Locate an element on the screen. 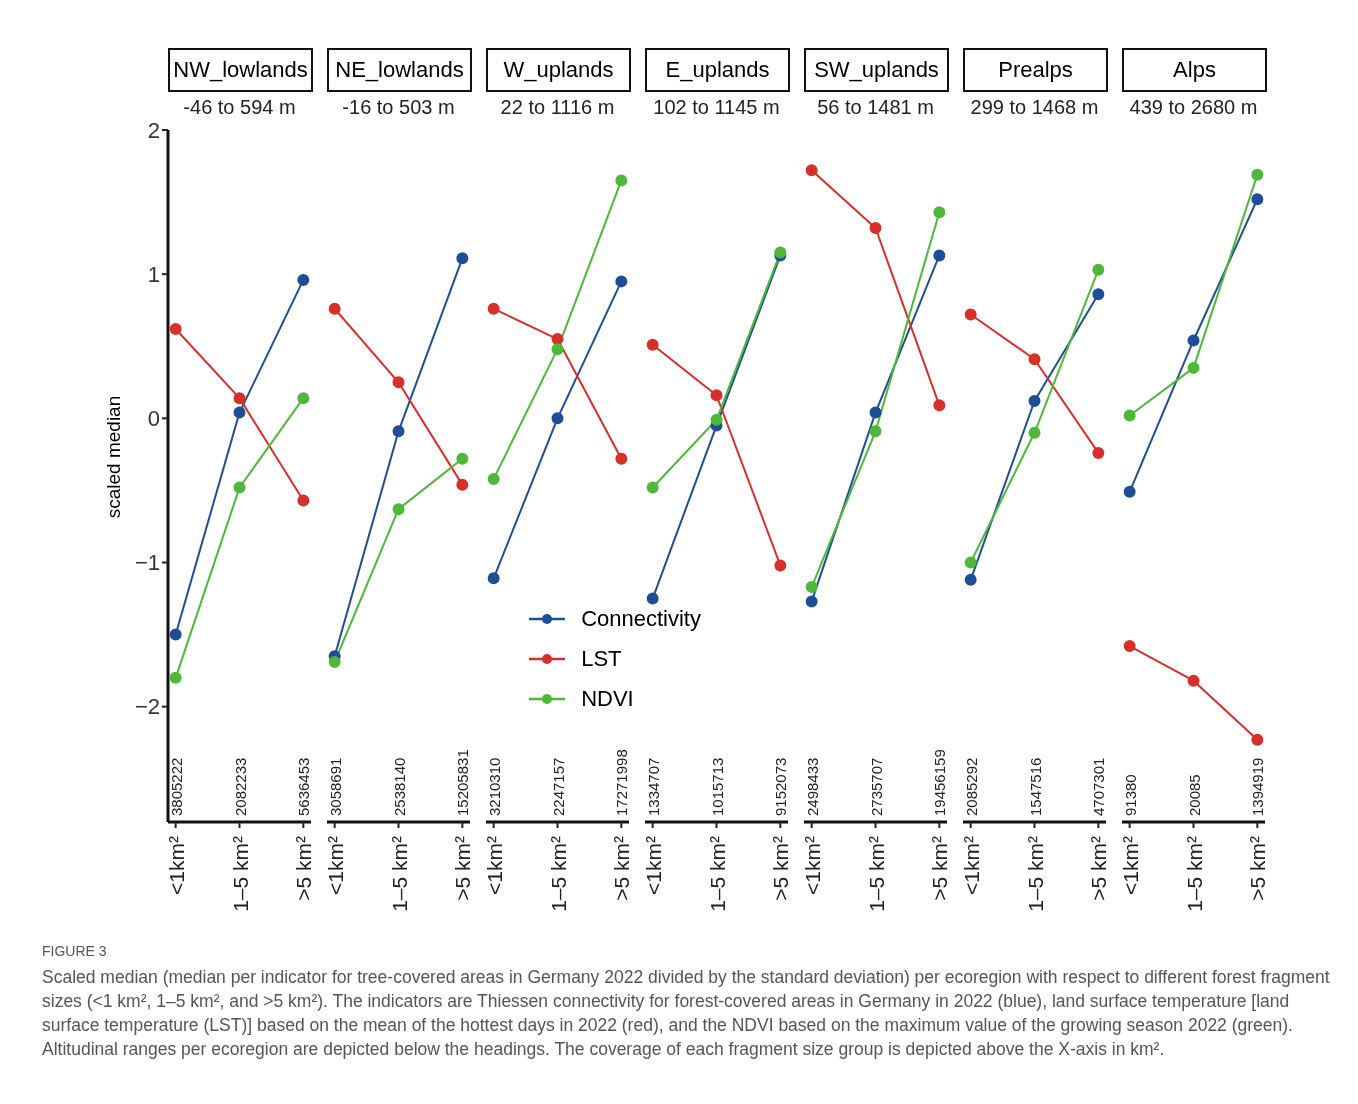 The width and height of the screenshot is (1358, 1104). chart-title: Alps is located at coordinates (1194, 70).